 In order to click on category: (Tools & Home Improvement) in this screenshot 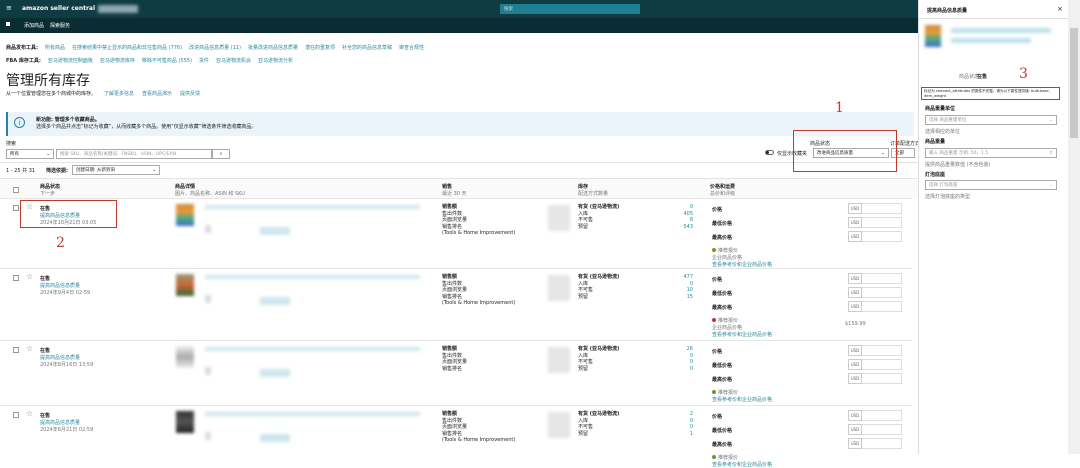, I will do `click(479, 440)`.